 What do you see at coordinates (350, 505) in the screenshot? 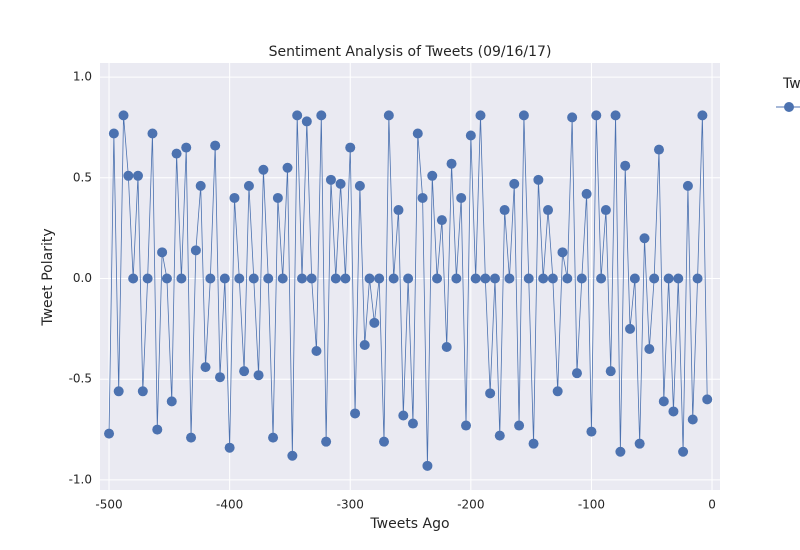
I see `x-tick-label: -300` at bounding box center [350, 505].